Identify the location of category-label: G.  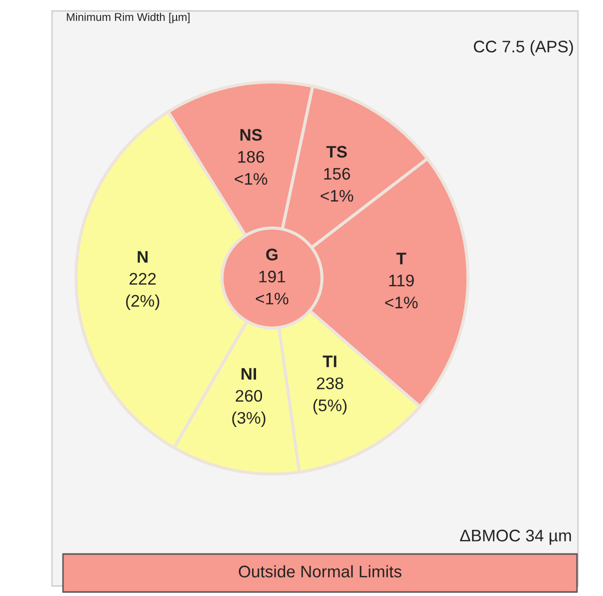
(272, 254).